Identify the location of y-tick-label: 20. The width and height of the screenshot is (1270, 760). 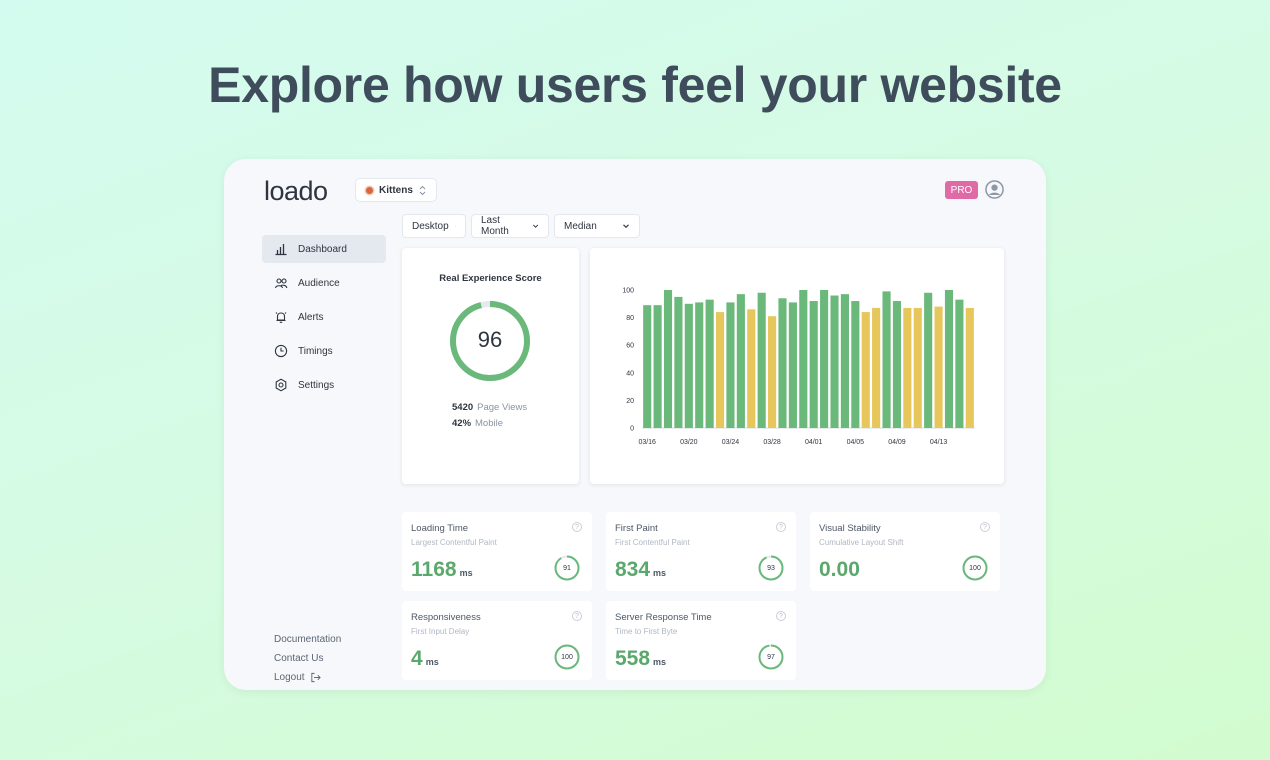
(630, 401).